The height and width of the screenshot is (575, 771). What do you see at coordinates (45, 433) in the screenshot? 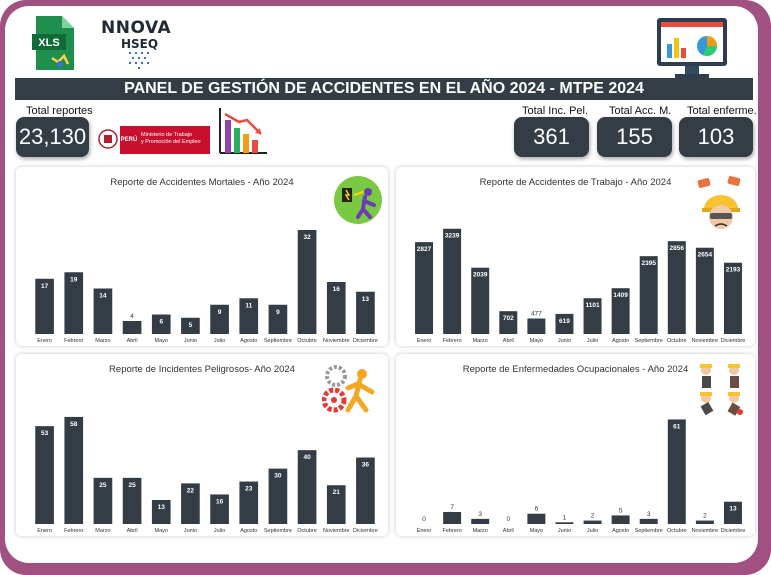
I see `data-label: 53` at bounding box center [45, 433].